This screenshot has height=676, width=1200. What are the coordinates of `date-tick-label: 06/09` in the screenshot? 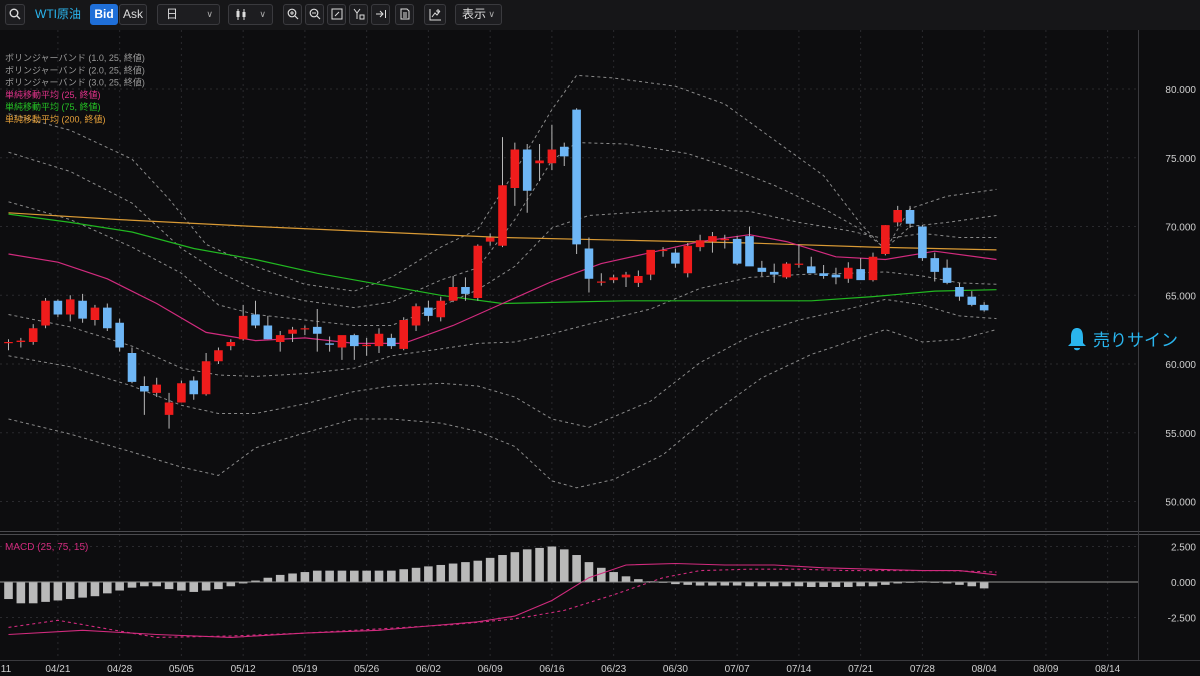 It's located at (490, 669).